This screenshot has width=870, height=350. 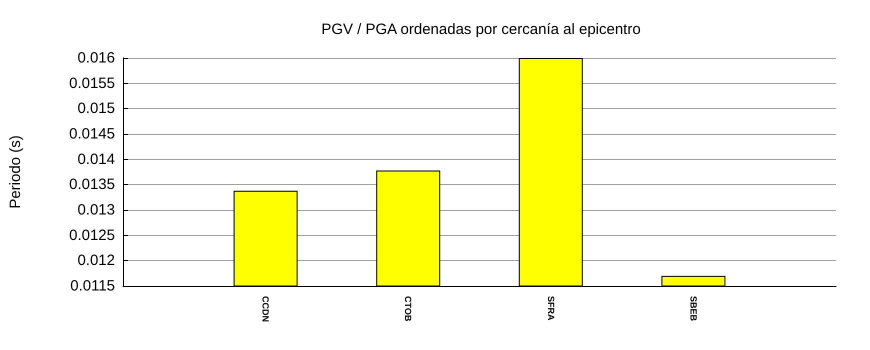 I want to click on y-tick-label: 0.0155, so click(x=92, y=83).